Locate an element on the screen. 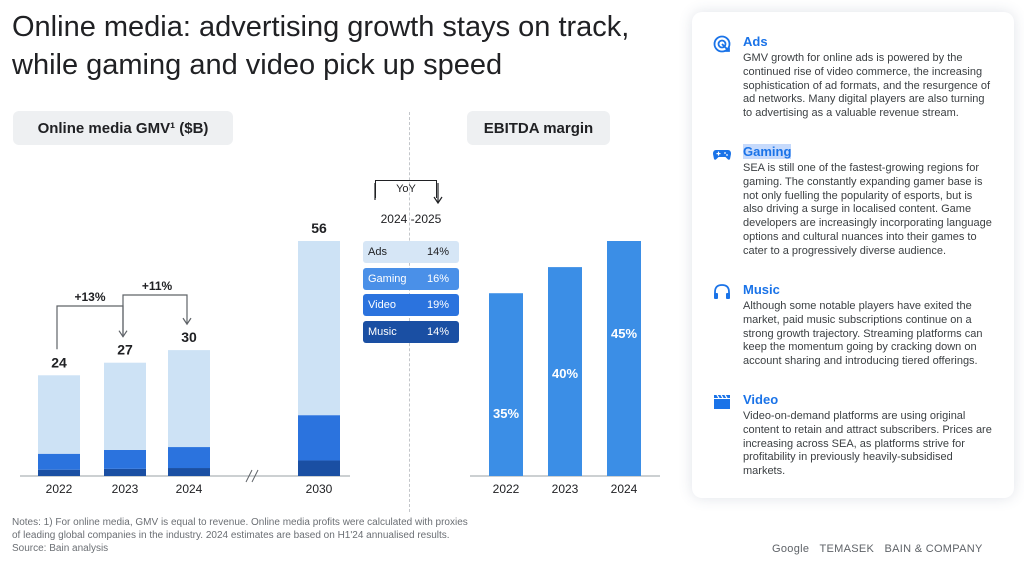 The image size is (1024, 576). yoy-row-name: Music is located at coordinates (382, 331).